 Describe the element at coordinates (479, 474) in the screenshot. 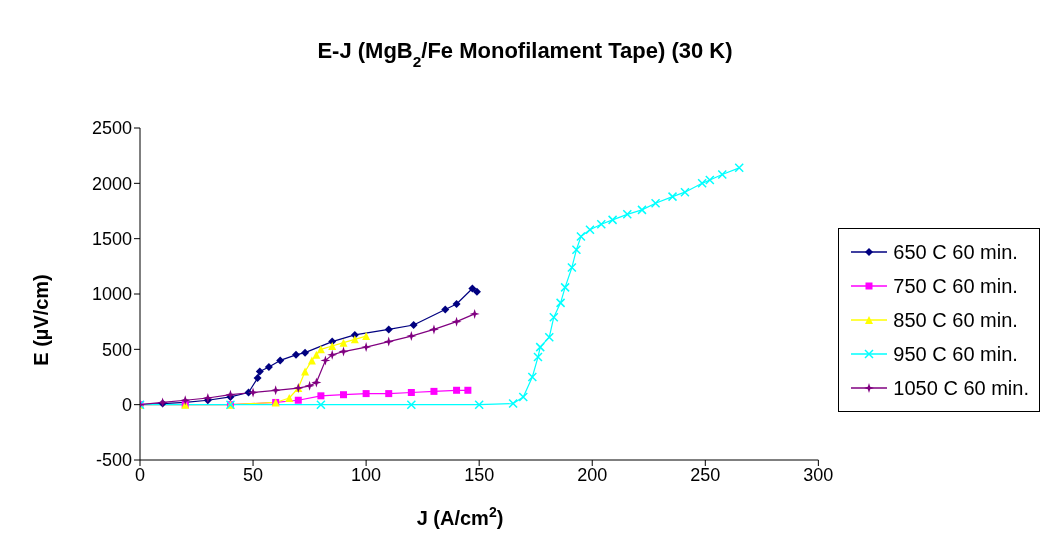

I see `x-tick-label: 150` at that location.